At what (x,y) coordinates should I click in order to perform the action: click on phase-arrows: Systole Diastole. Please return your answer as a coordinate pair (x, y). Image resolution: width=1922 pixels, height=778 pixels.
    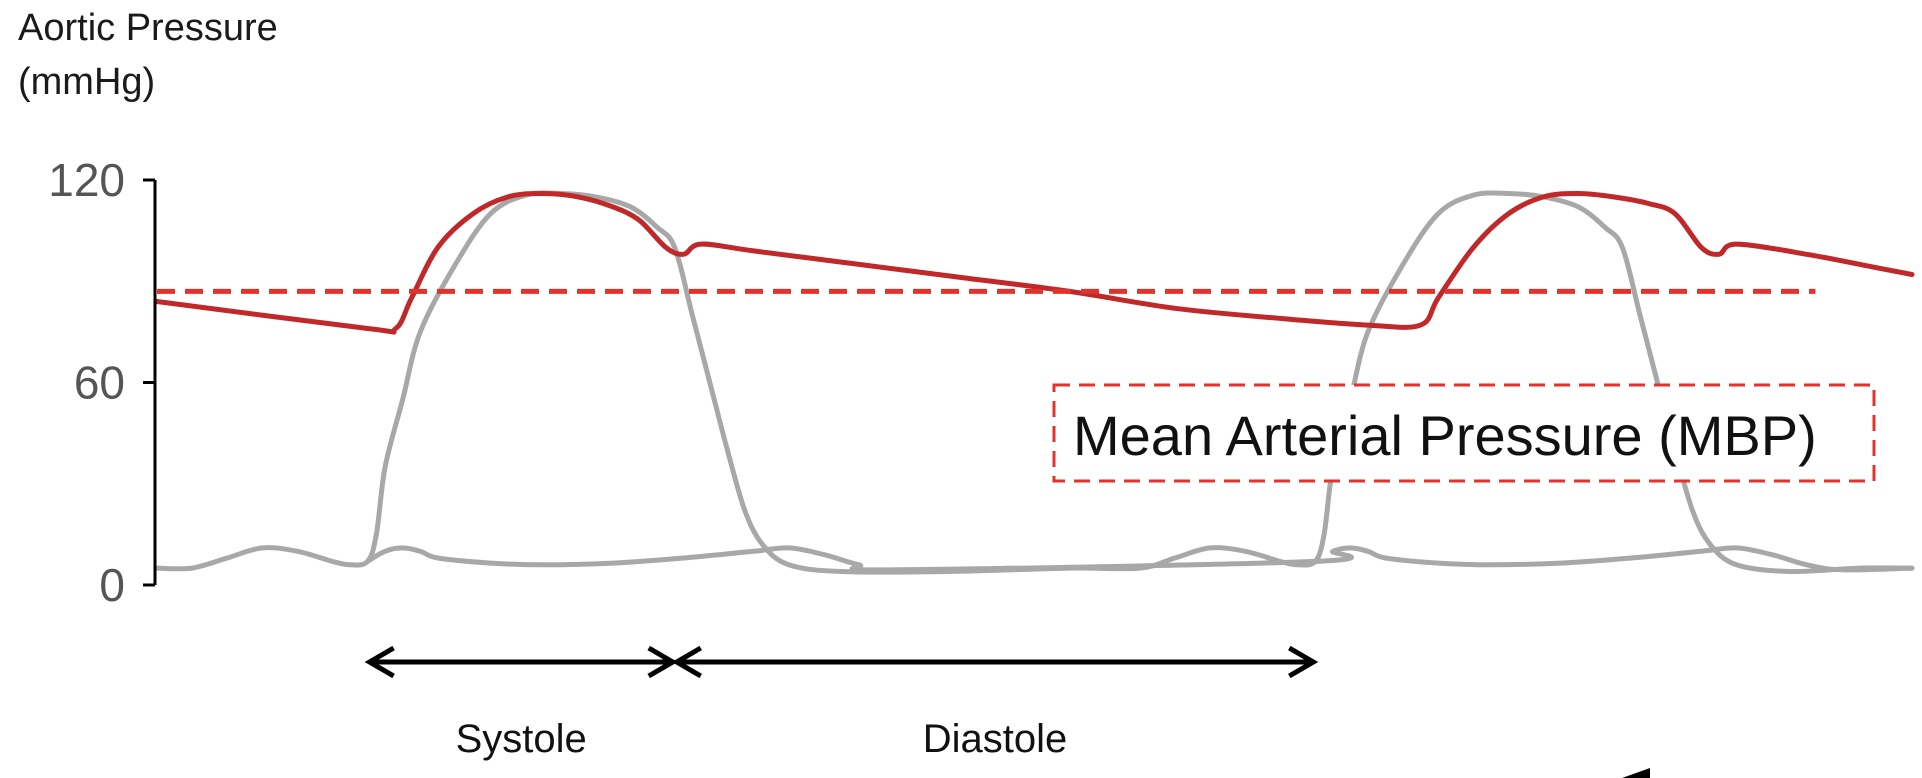
    Looking at the image, I should click on (841, 703).